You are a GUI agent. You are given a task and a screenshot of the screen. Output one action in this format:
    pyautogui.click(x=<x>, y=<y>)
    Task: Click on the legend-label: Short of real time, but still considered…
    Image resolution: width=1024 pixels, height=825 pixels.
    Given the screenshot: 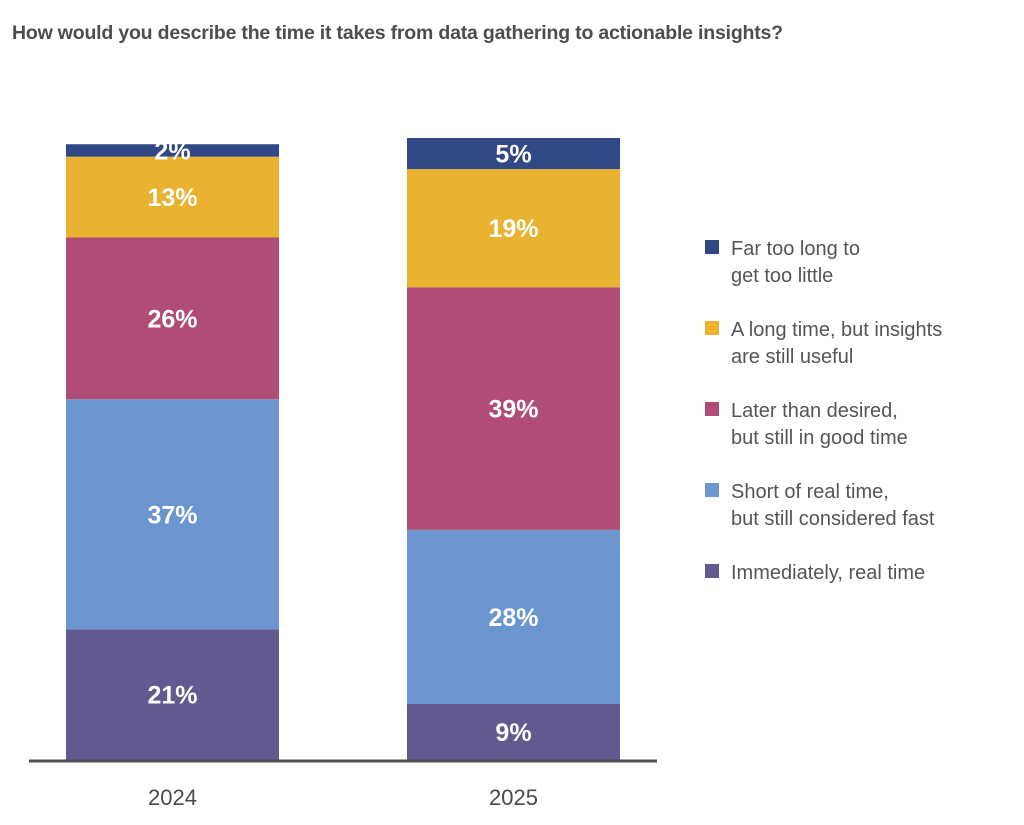 What is the action you would take?
    pyautogui.click(x=833, y=505)
    